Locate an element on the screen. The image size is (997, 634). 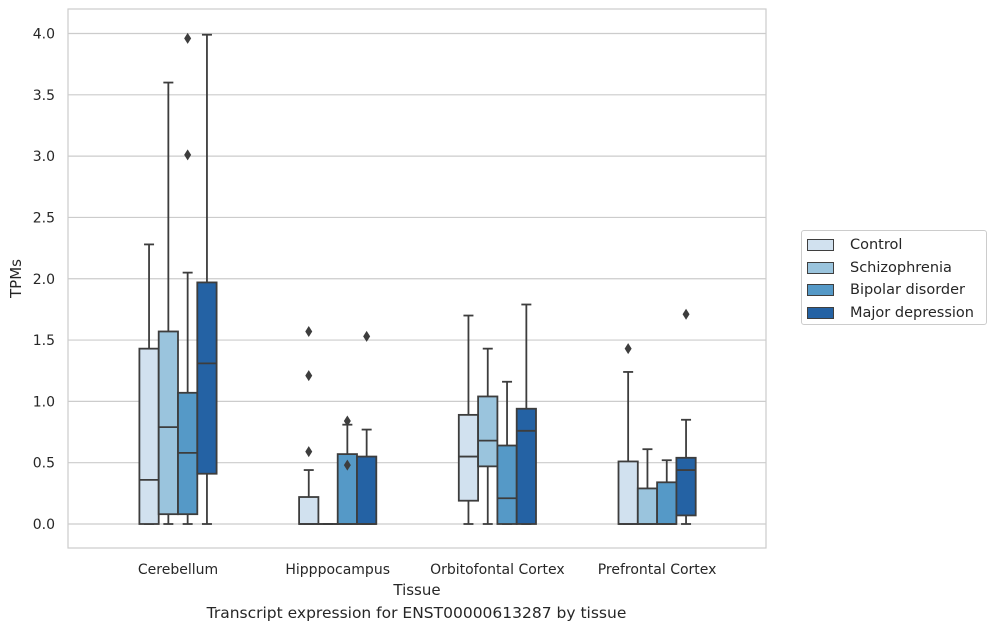
y-tick-label: 3.0 is located at coordinates (44, 157).